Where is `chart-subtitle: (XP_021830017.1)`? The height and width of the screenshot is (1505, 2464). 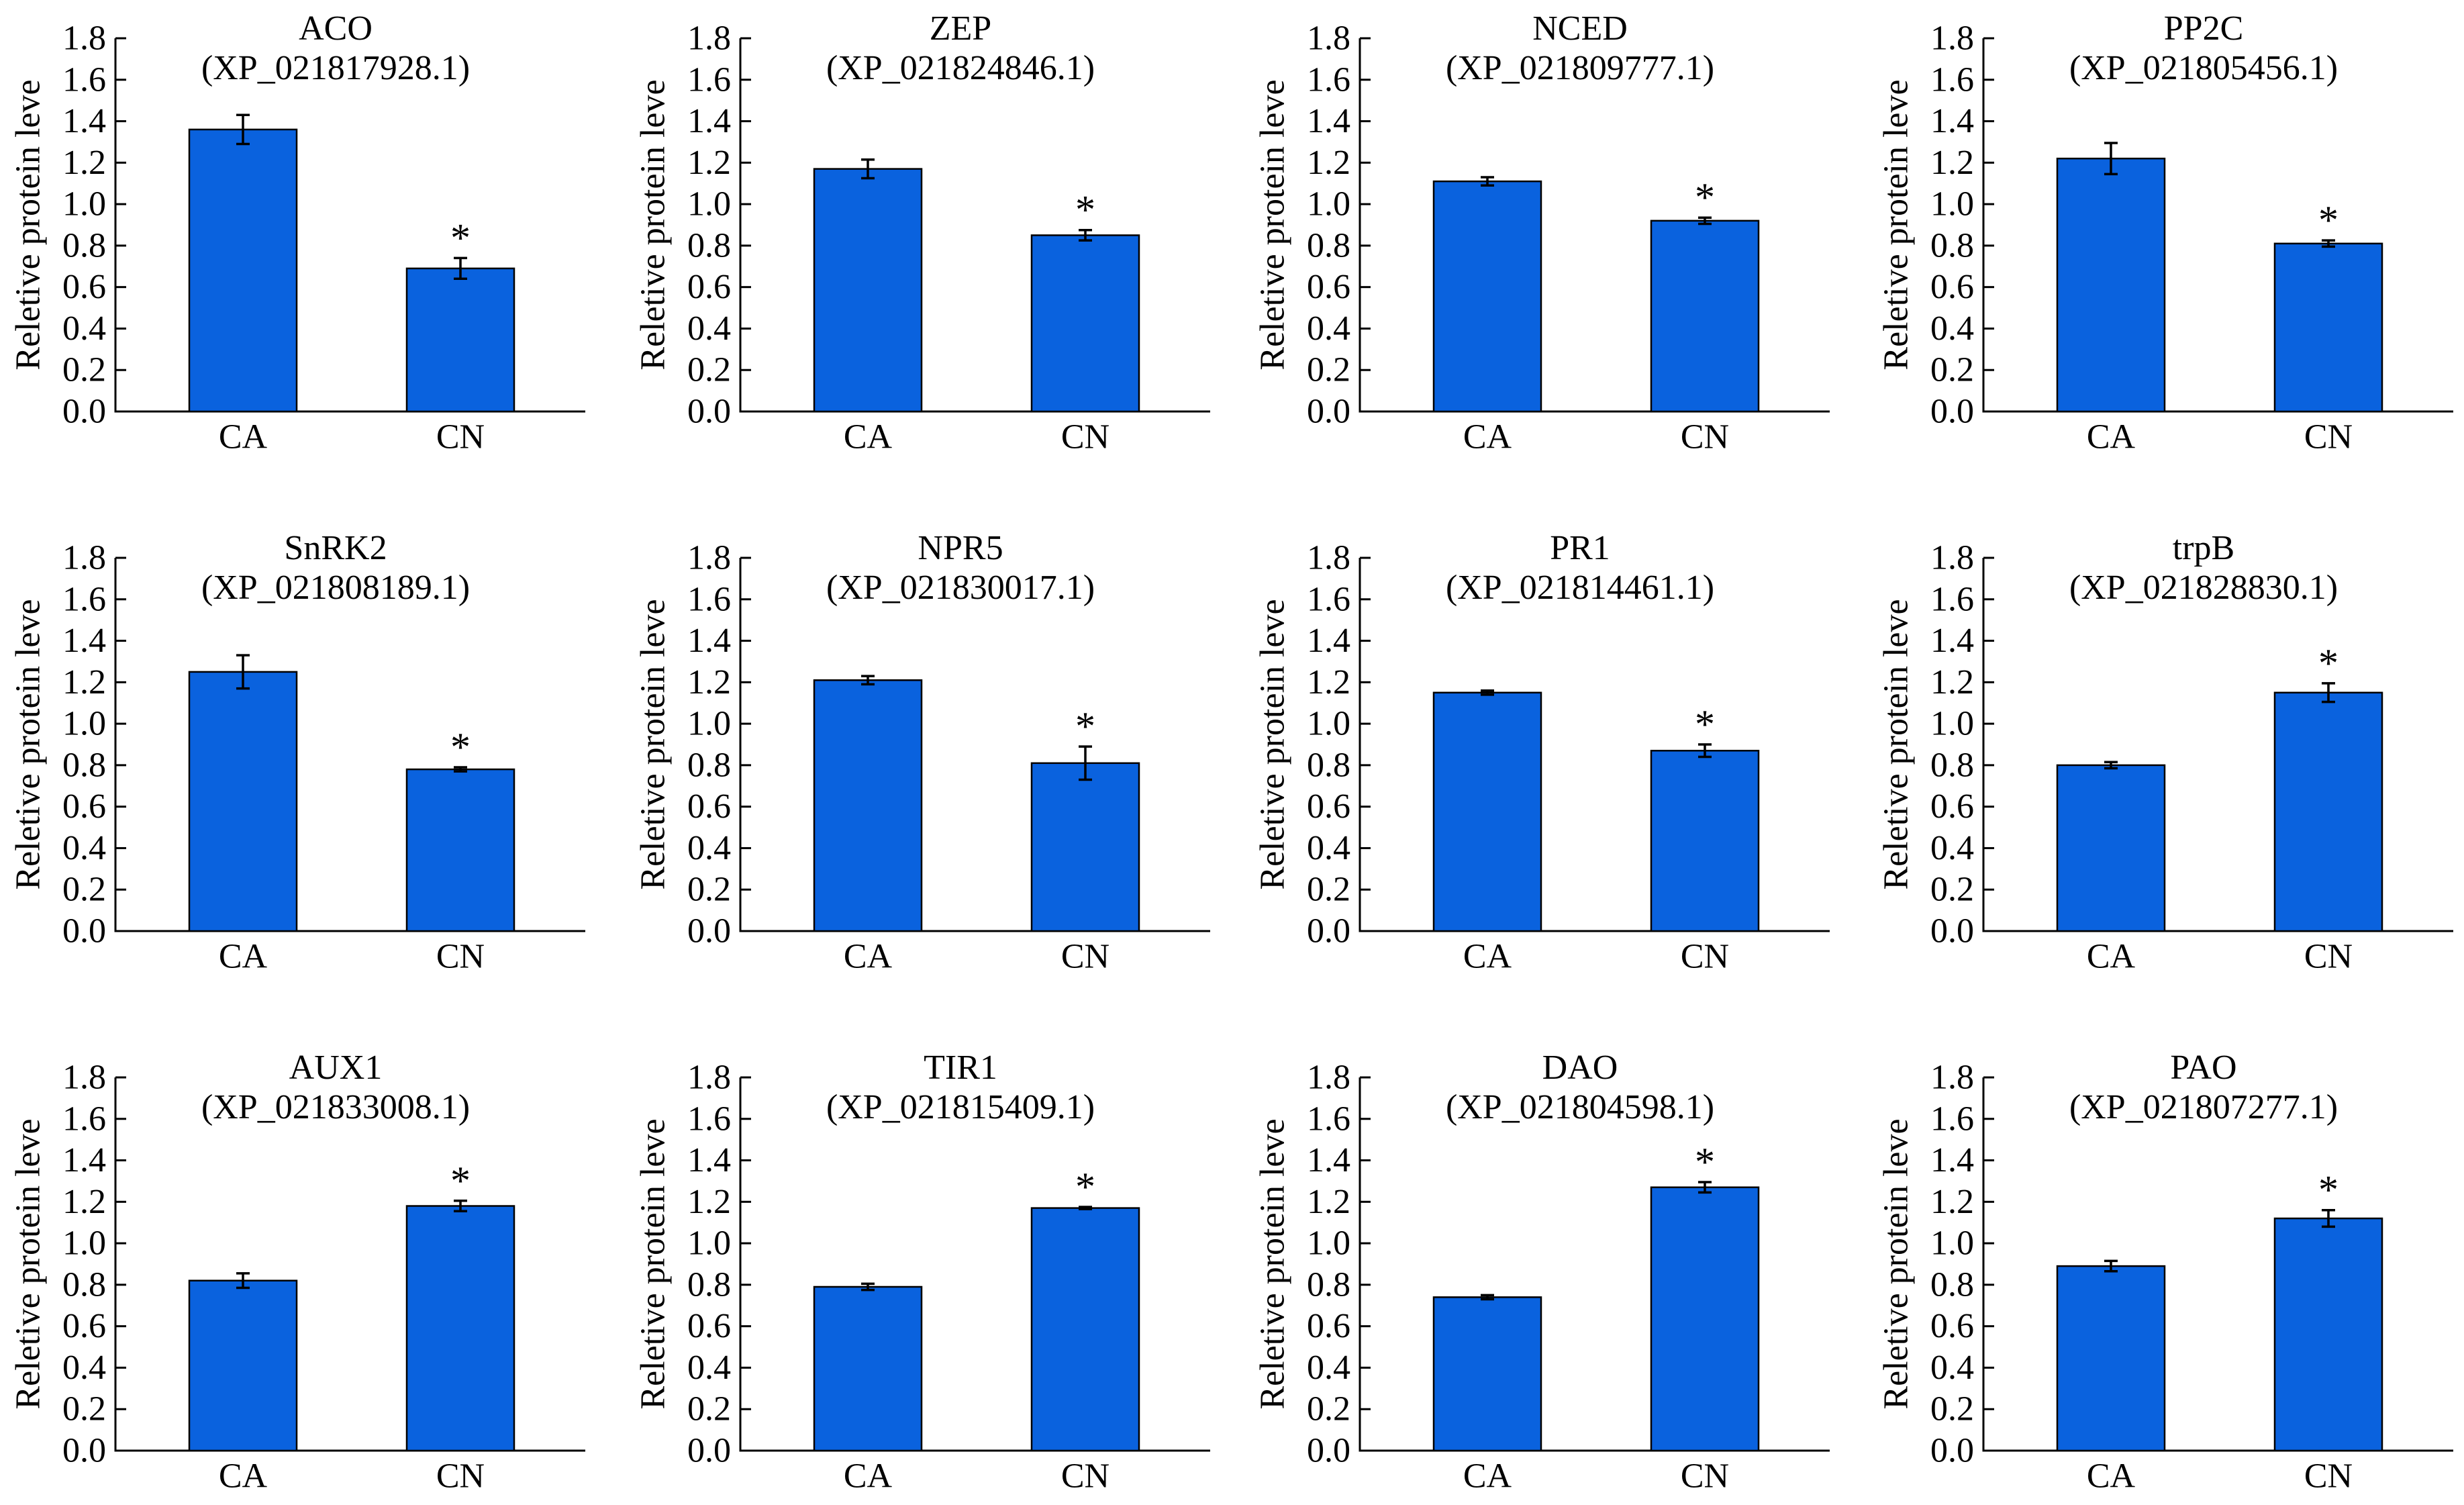 chart-subtitle: (XP_021830017.1) is located at coordinates (960, 588).